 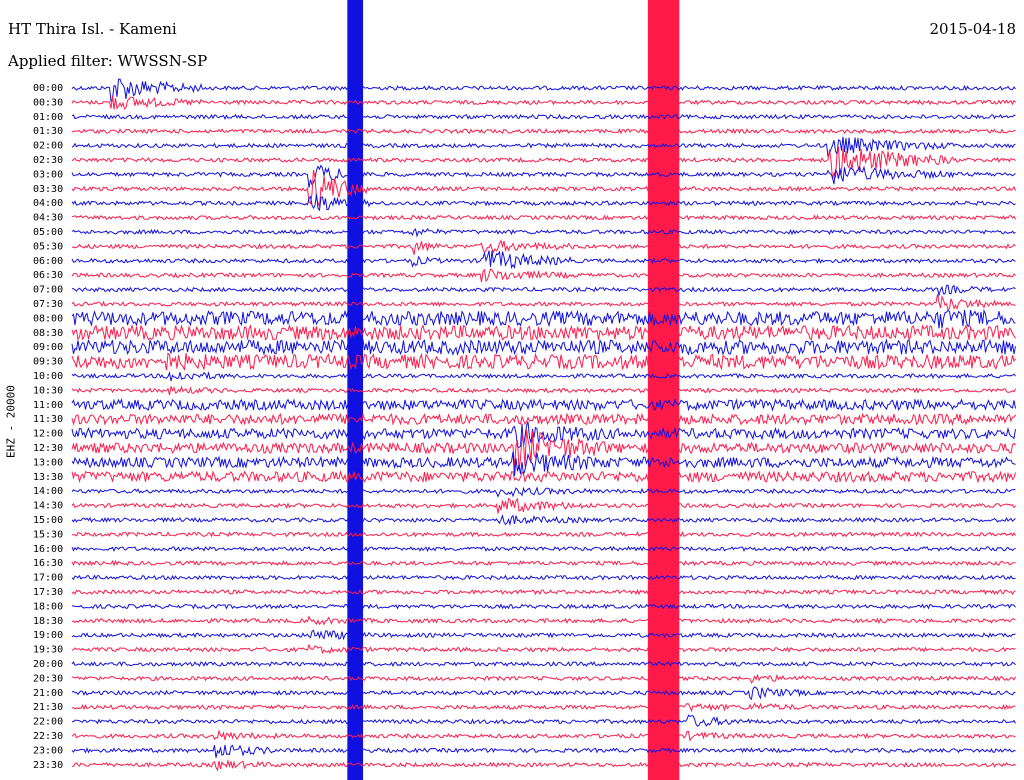 I want to click on time-tick-label: 13:30, so click(x=48, y=477).